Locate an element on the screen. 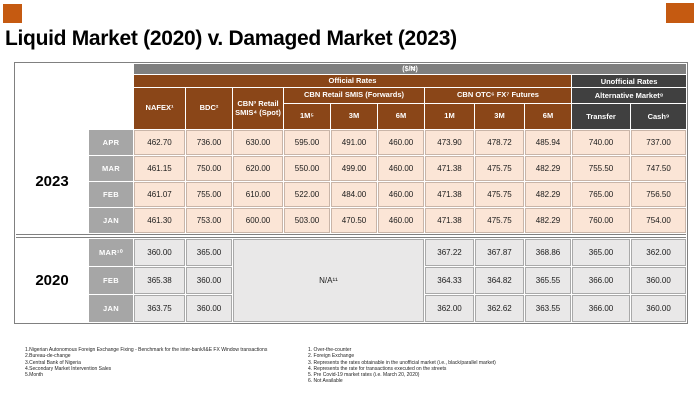  rate-cell: 522.00 is located at coordinates (307, 194).